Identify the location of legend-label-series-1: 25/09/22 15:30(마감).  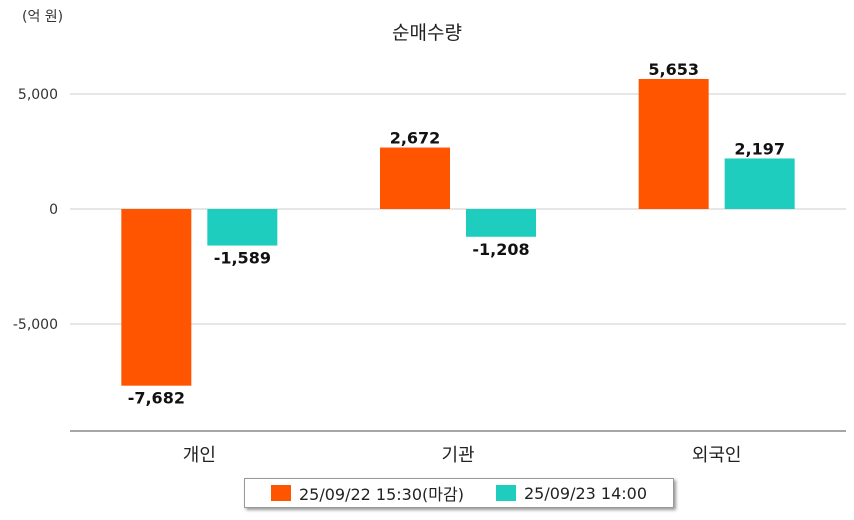
(381, 494).